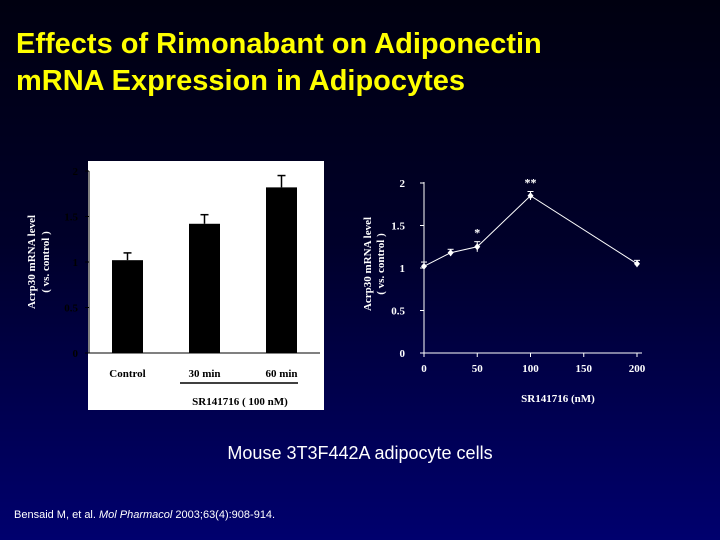  I want to click on bar-chart-y-title-line-2: ( vs. control ), so click(46, 262).